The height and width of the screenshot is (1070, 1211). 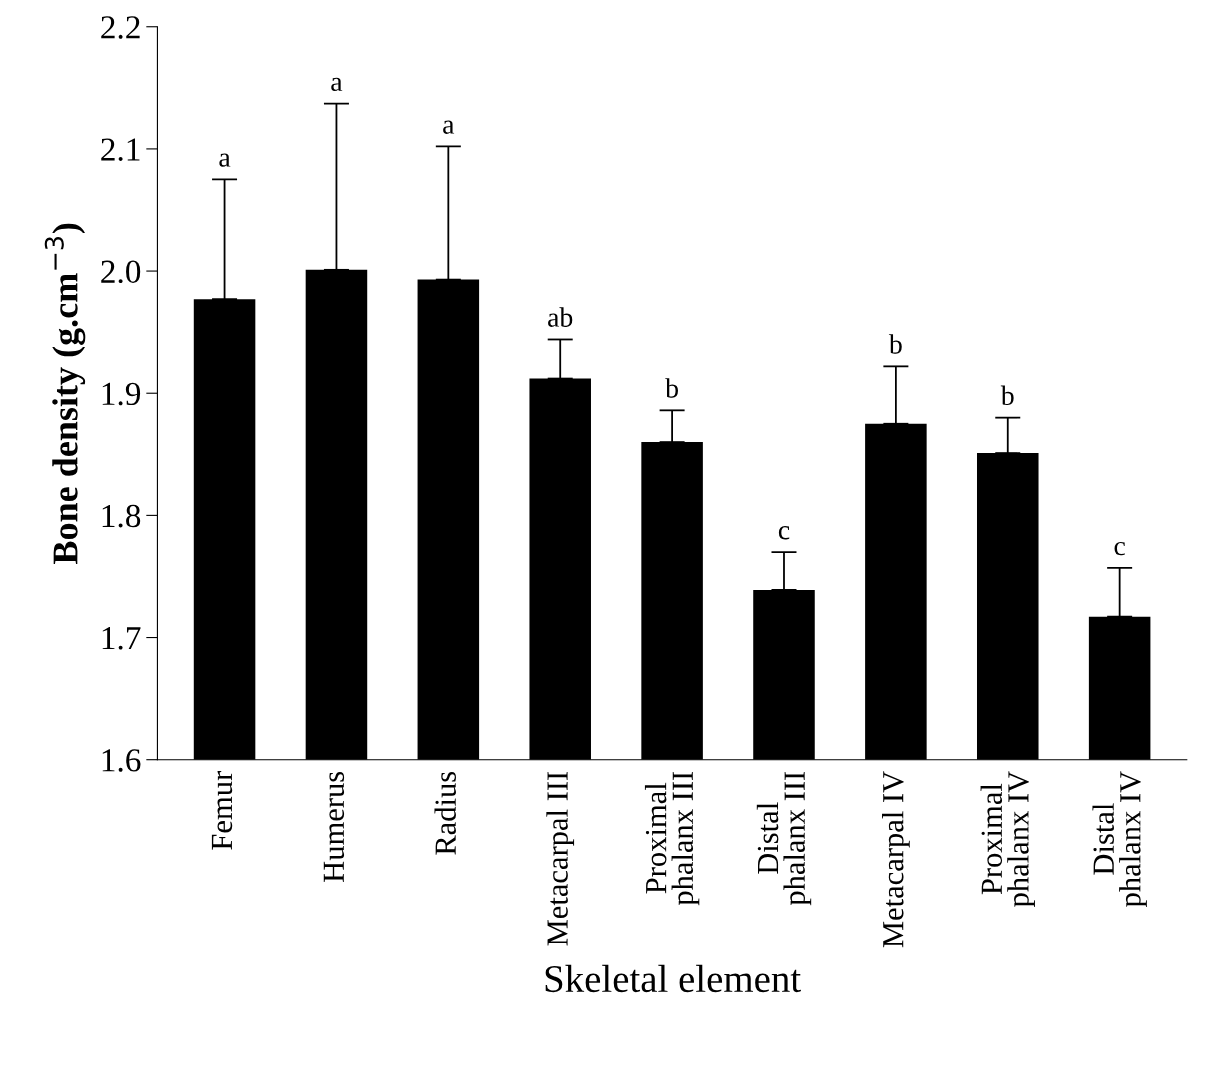 I want to click on x-tick-label: Femur, so click(x=222, y=810).